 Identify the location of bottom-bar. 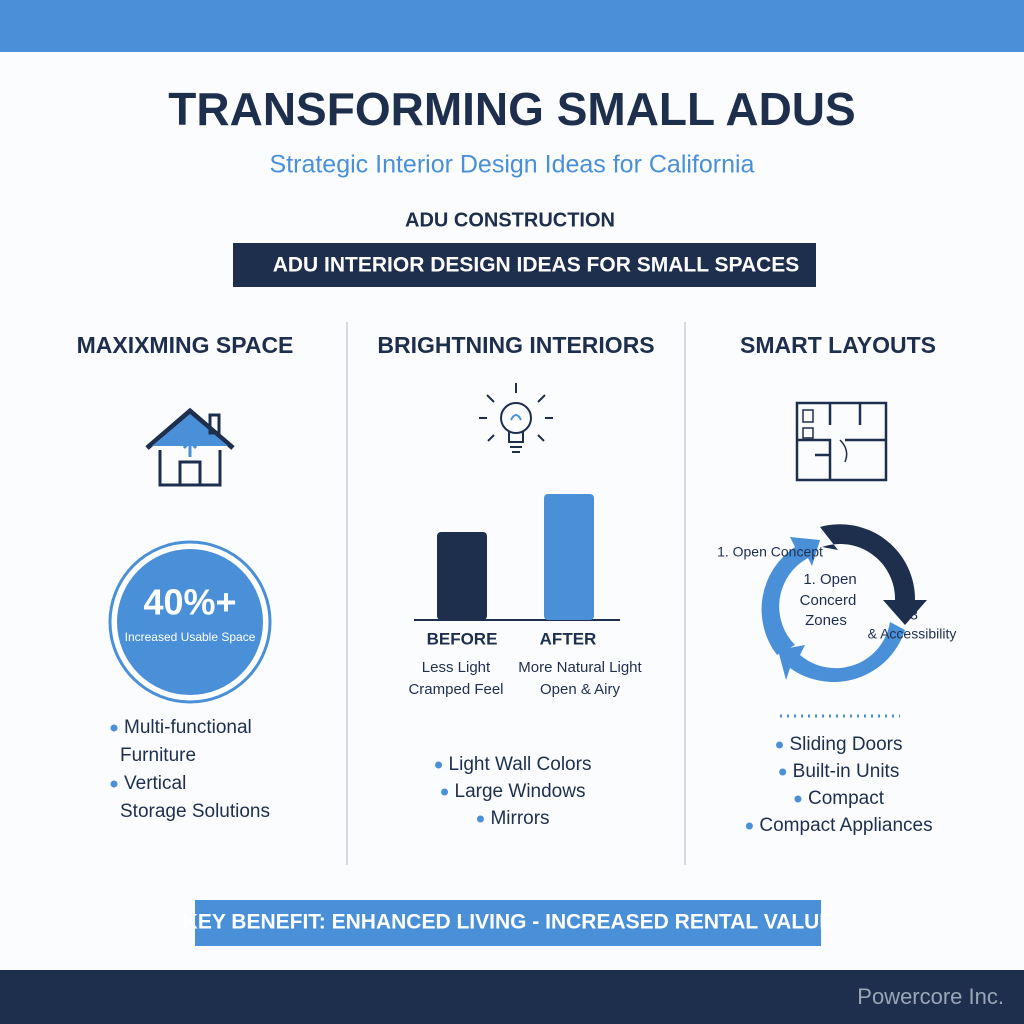
(512, 997).